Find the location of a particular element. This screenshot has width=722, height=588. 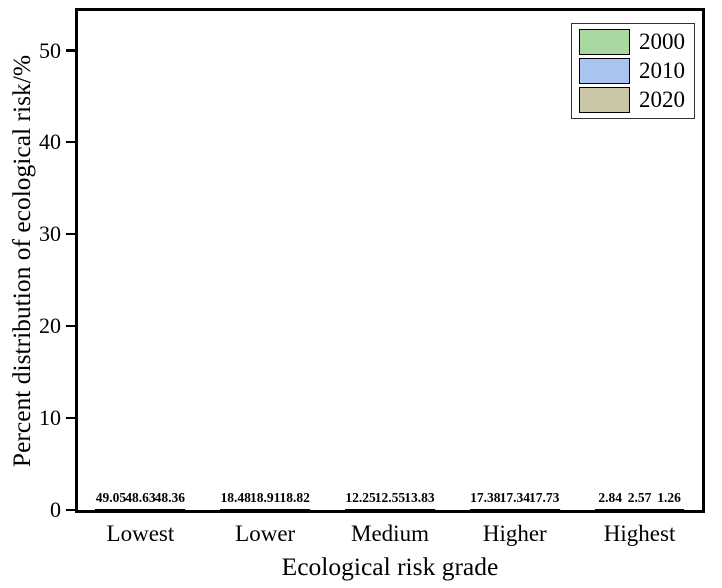

bar-group: 18.48 18.91 18.82 is located at coordinates (265, 260).